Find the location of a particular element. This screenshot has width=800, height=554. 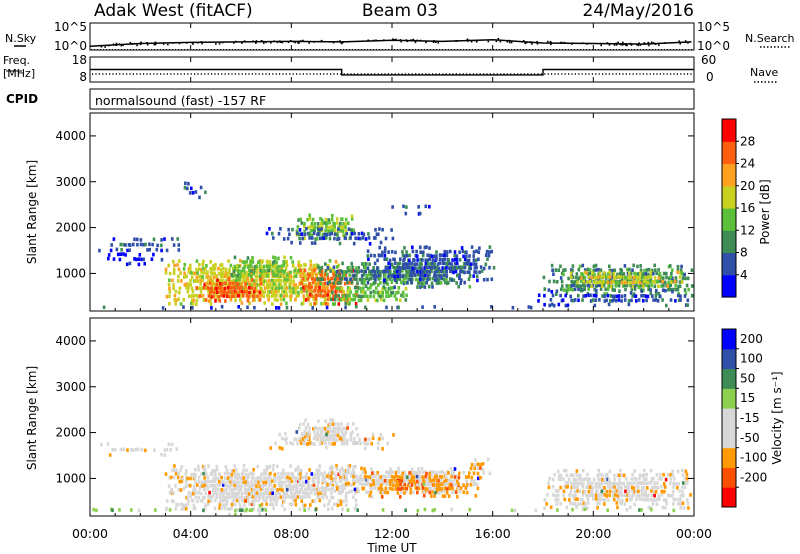

power-colorbar-tick-label: 8 is located at coordinates (744, 253).